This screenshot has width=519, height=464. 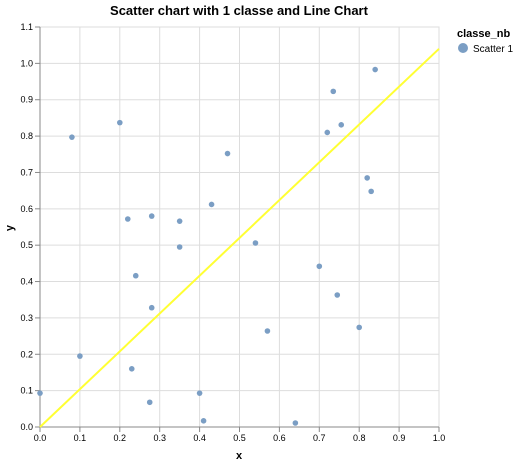 What do you see at coordinates (10, 227) in the screenshot?
I see `y-axis-label: y` at bounding box center [10, 227].